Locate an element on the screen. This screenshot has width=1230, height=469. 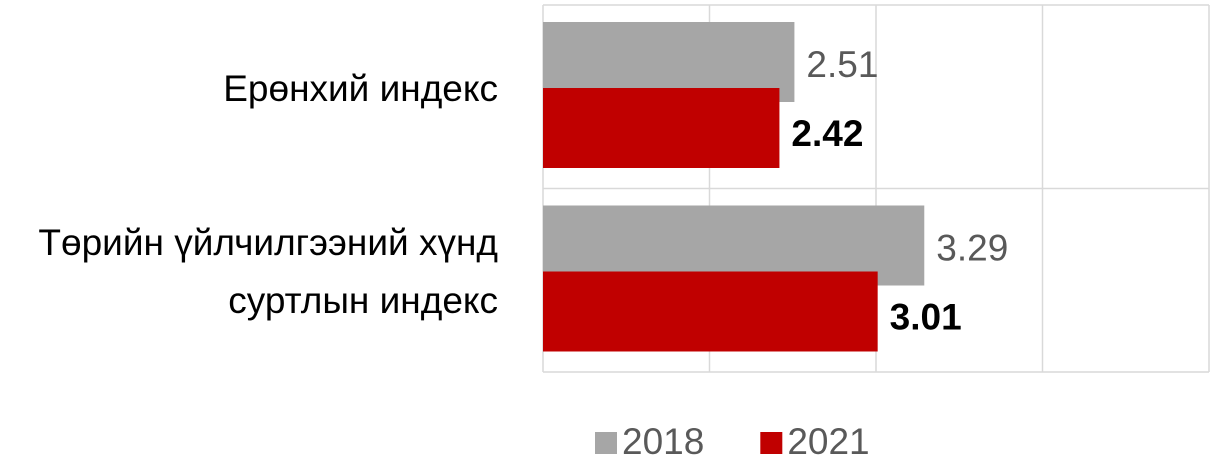
category-label: Ерөнхий индекс is located at coordinates (360, 88).